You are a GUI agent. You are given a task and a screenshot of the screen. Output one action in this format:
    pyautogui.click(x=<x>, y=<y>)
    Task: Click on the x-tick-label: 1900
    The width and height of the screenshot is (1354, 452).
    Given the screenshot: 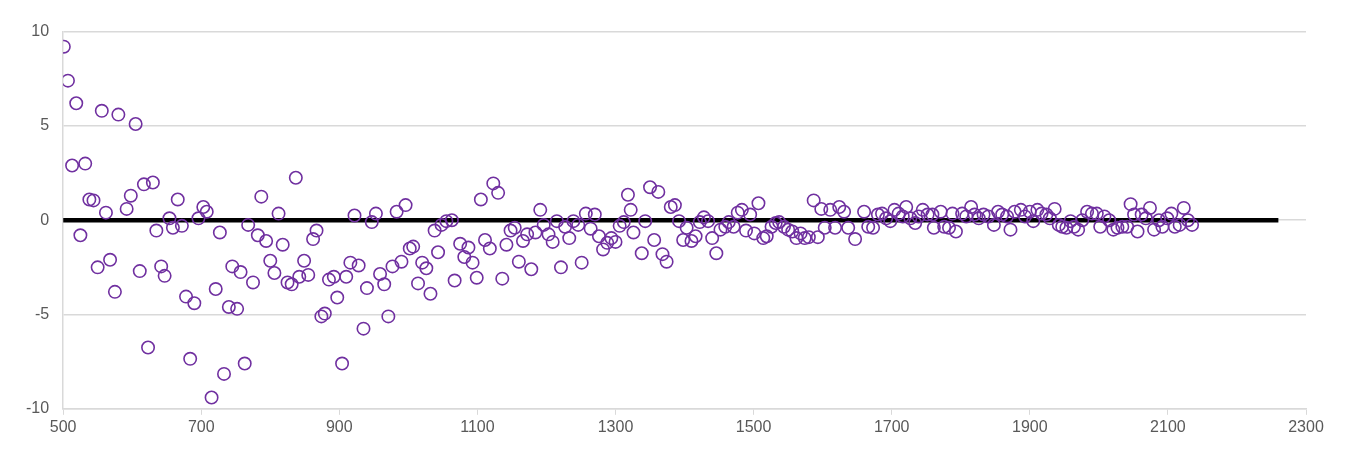 What is the action you would take?
    pyautogui.click(x=1030, y=426)
    